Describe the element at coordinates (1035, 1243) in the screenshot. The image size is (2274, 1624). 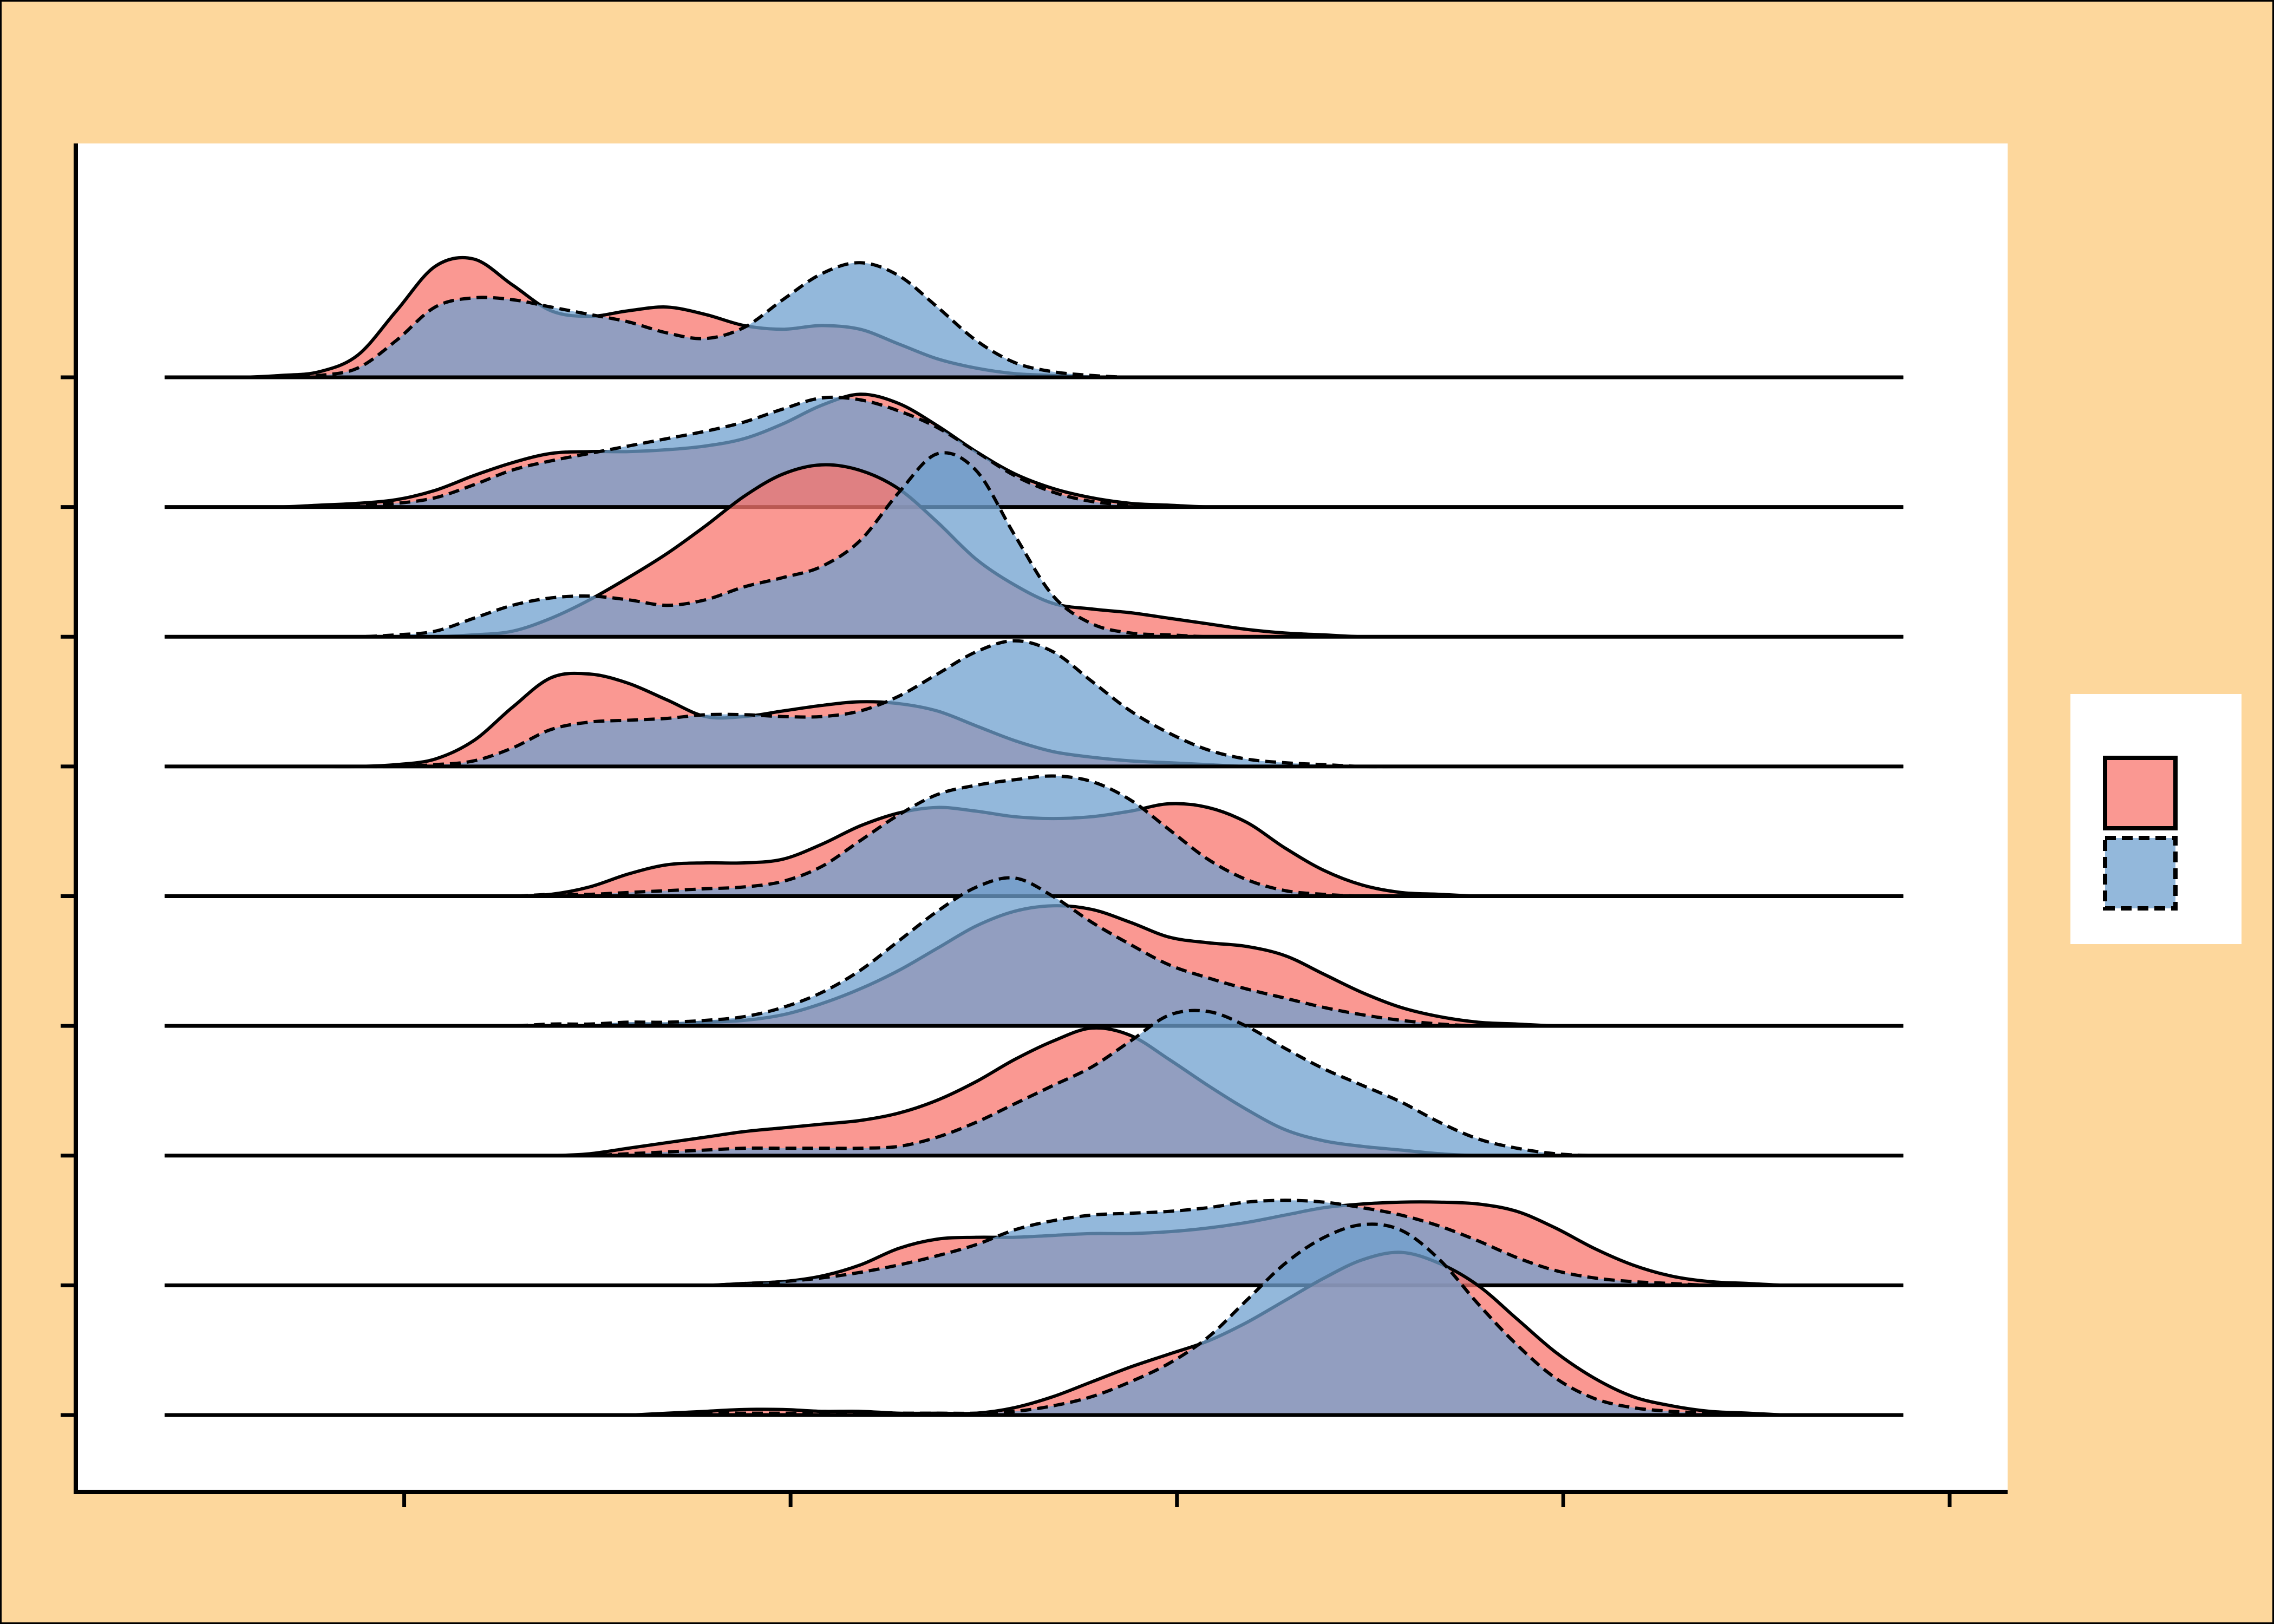
I see `ridge-2-series_b-area` at that location.